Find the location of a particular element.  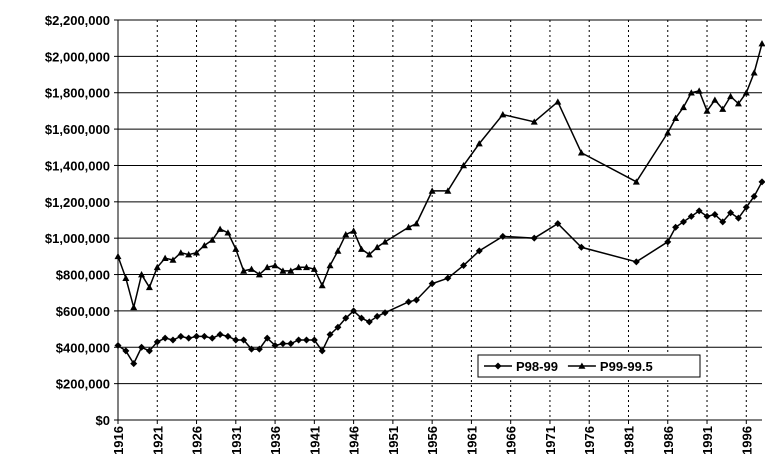

x-tick-label: 1936 is located at coordinates (275, 440).